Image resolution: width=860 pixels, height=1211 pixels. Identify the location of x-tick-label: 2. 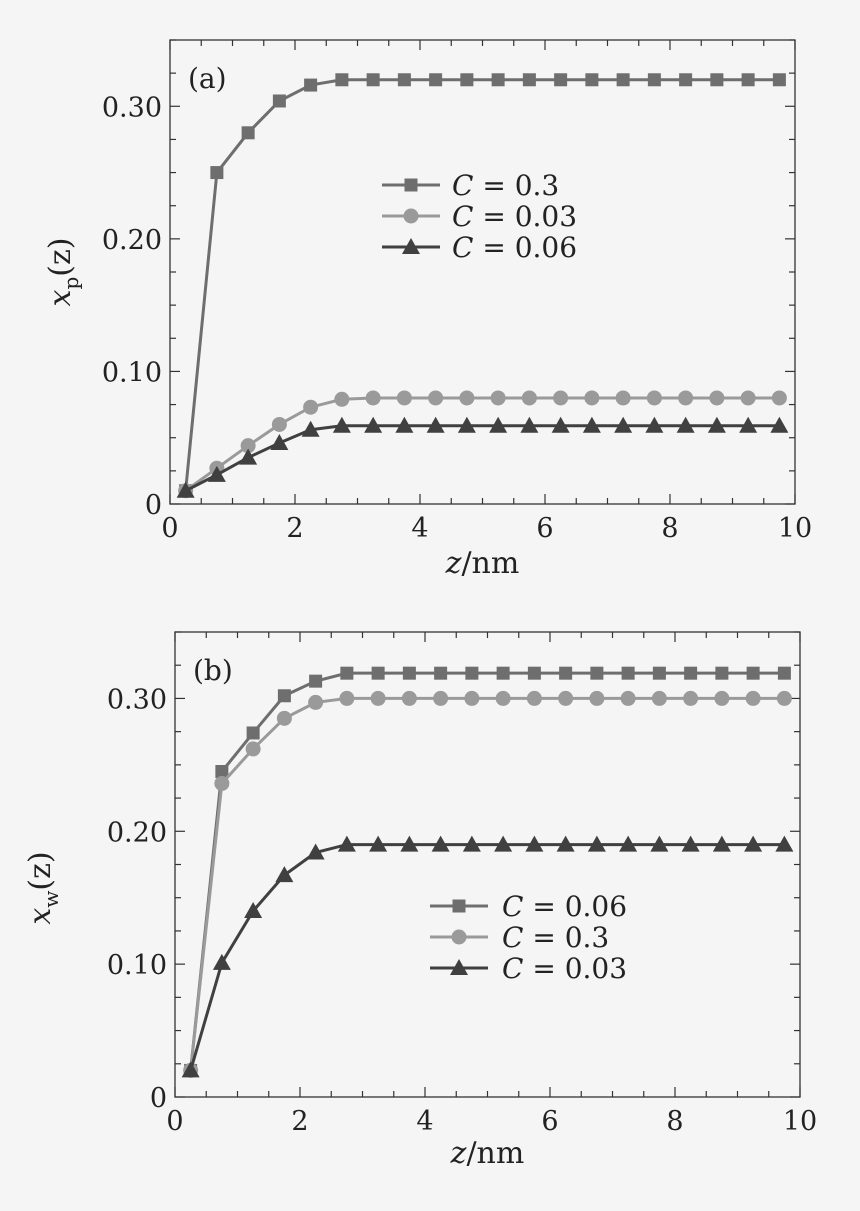
(299, 1121).